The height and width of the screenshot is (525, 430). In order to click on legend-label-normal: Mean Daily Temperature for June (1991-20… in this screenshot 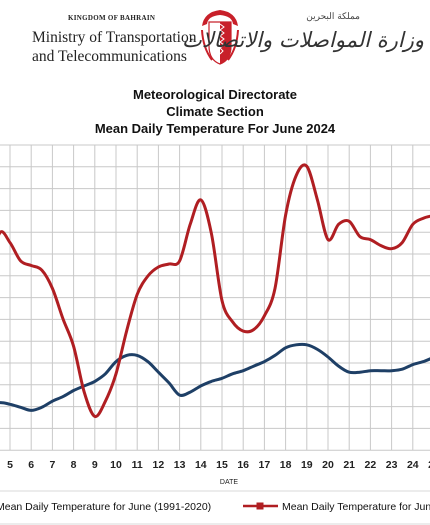, I will do `click(105, 507)`.